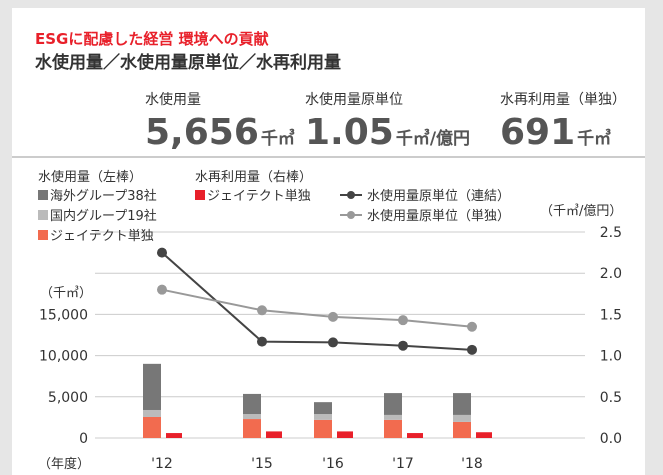 Image resolution: width=663 pixels, height=475 pixels. What do you see at coordinates (64, 464) in the screenshot?
I see `x-axis-label: （年度）` at bounding box center [64, 464].